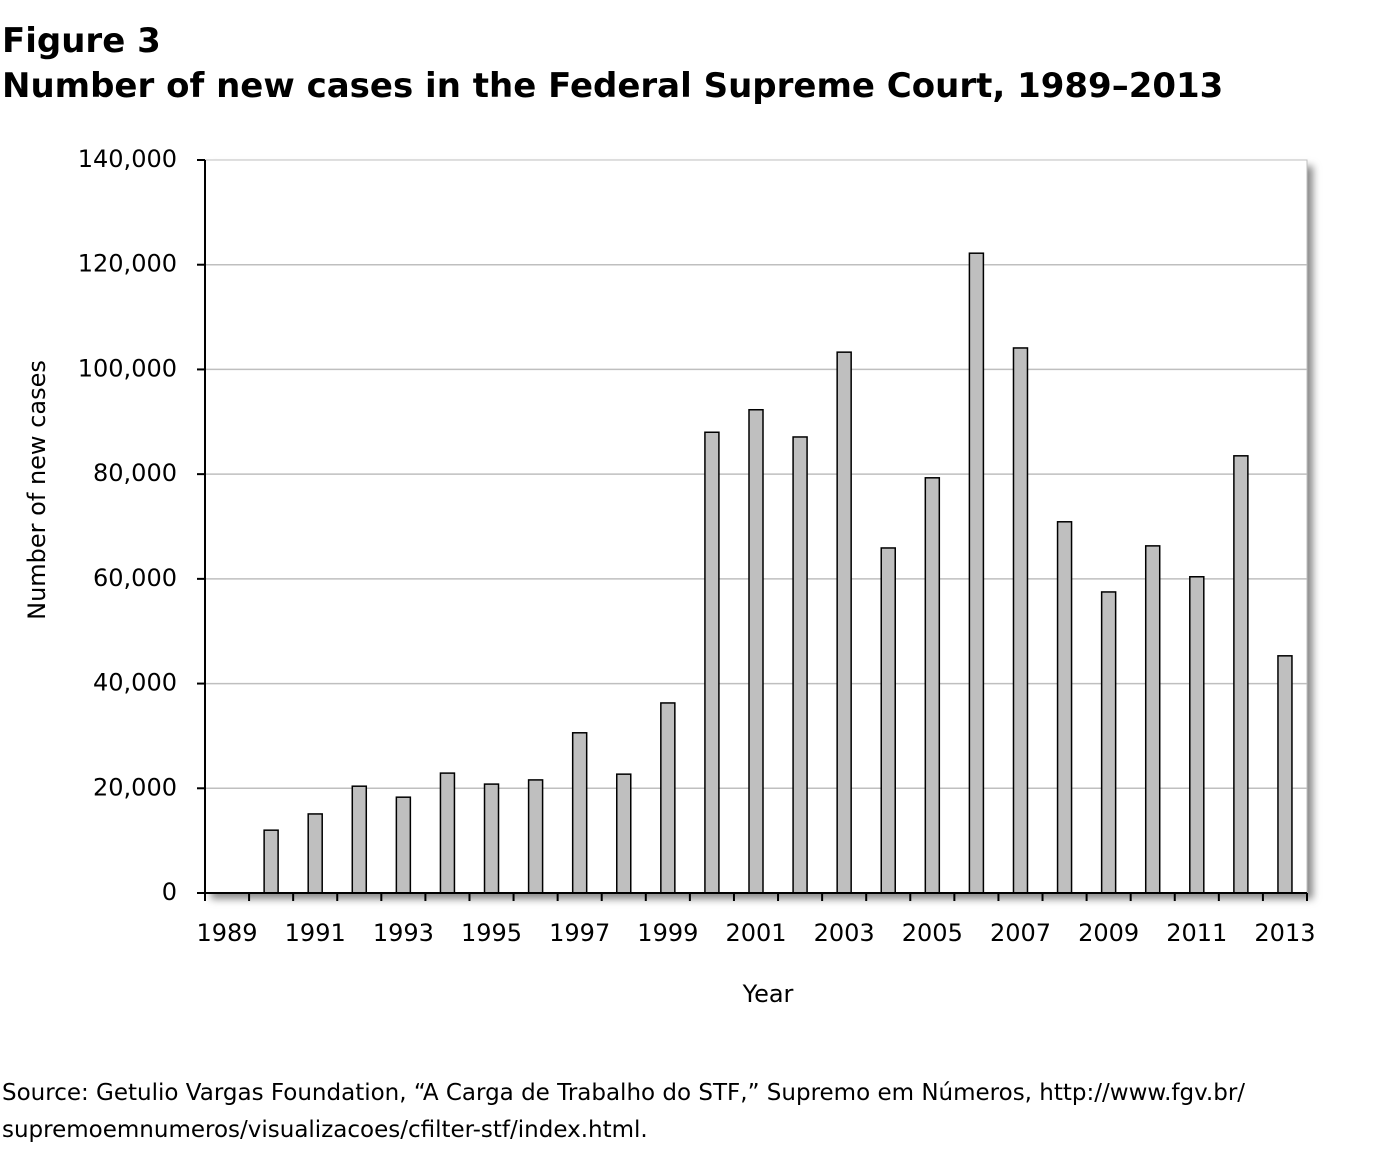 This screenshot has height=1165, width=1400. I want to click on y-tick-label: 120,000, so click(127, 264).